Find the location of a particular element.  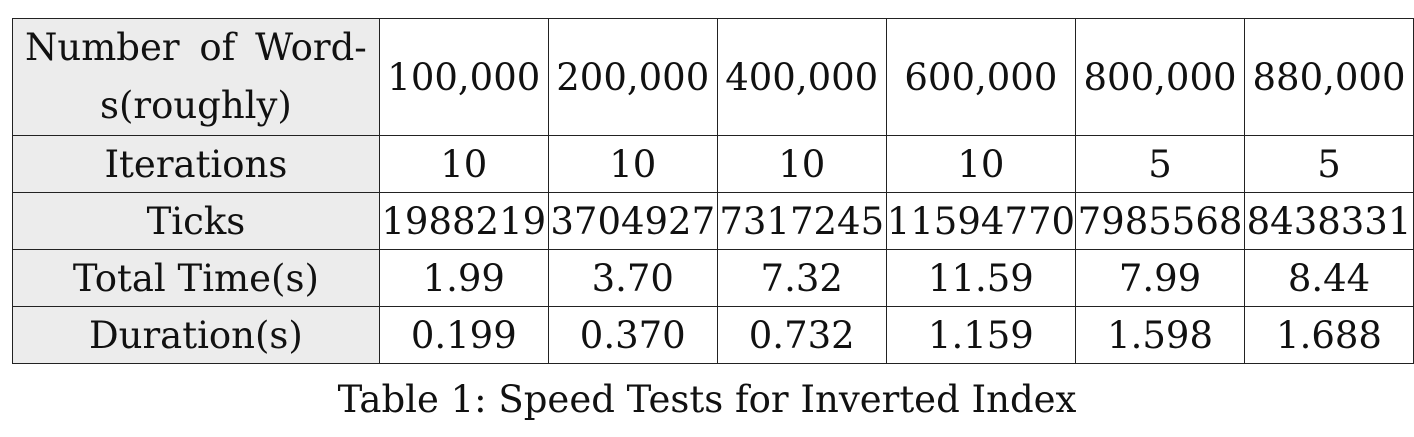

column-header: 800,000 is located at coordinates (1160, 77).